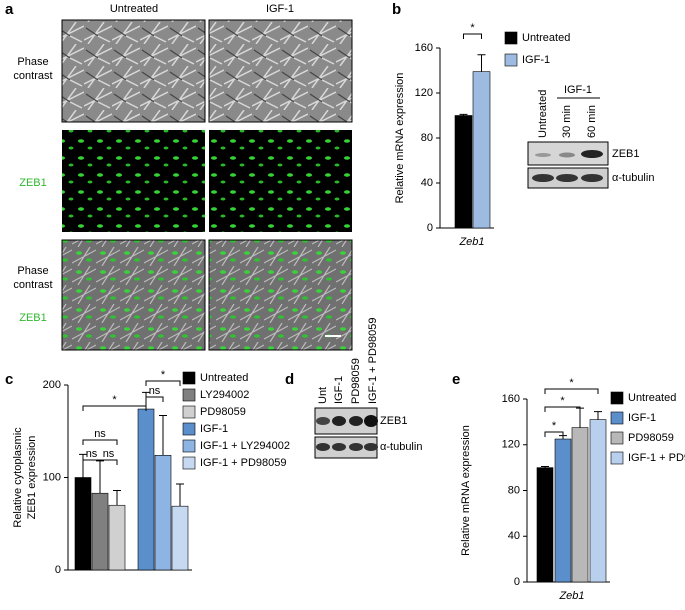 The image size is (685, 610). I want to click on y-tick-label: 200, so click(52, 385).